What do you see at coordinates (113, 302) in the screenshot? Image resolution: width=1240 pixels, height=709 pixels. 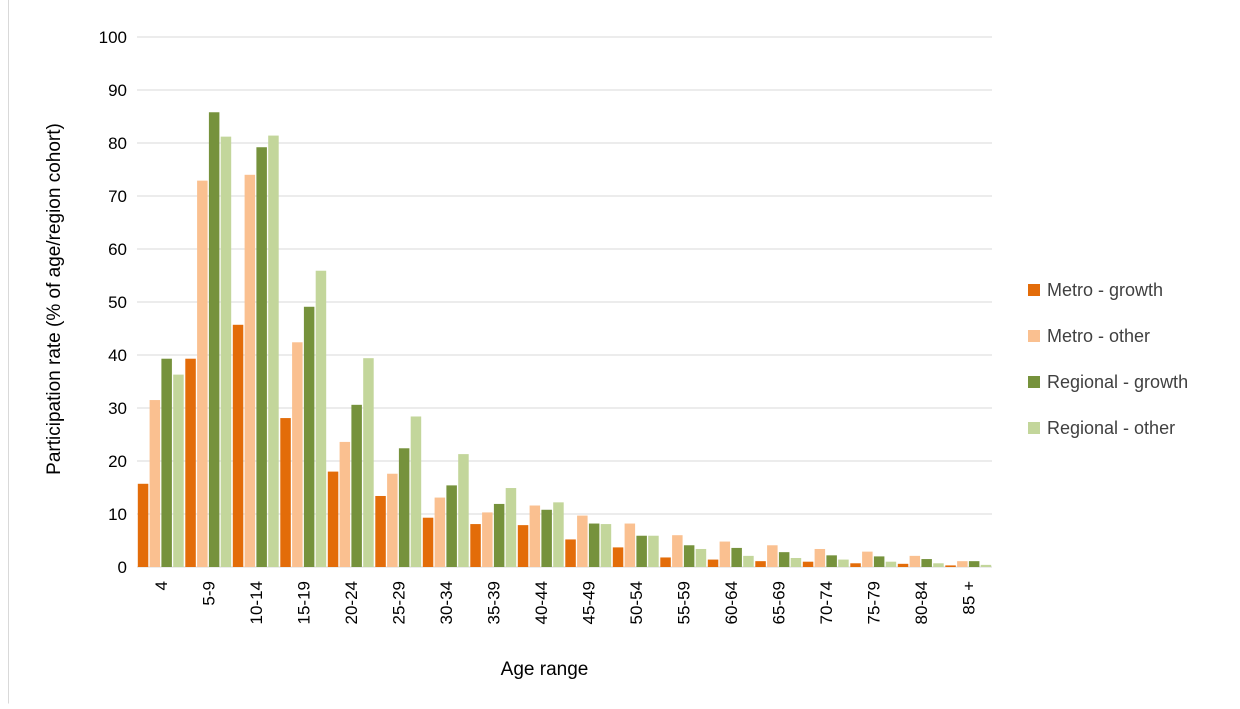 I see `y-axis-ticks: 0 10 20 30 40 50 60 70 80 90 100` at bounding box center [113, 302].